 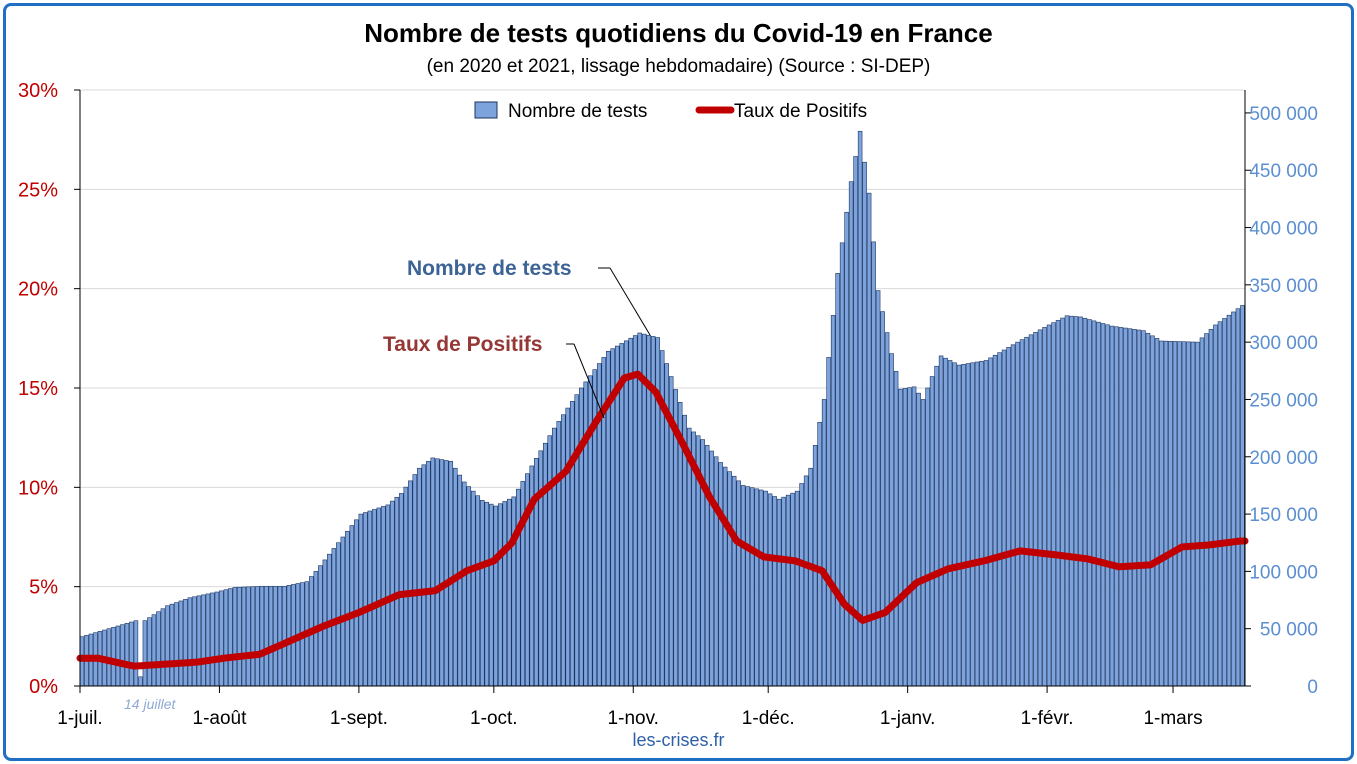 I want to click on right-tick-label: 200 000, so click(x=1283, y=458).